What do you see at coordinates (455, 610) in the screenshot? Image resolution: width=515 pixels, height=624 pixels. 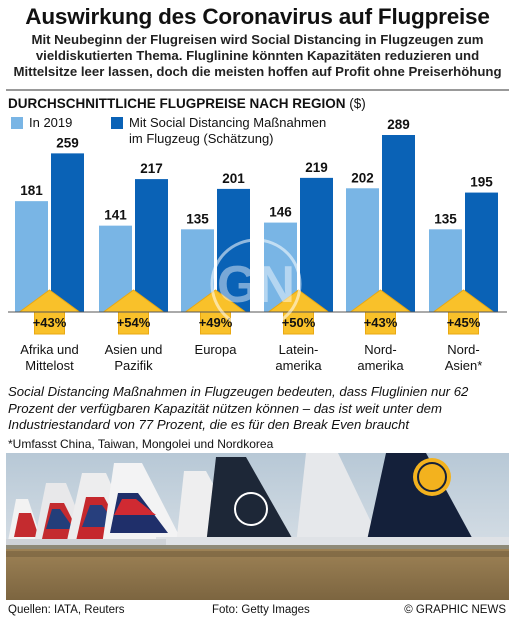 I see `brand-credit: © GRAPHIC NEWS` at bounding box center [455, 610].